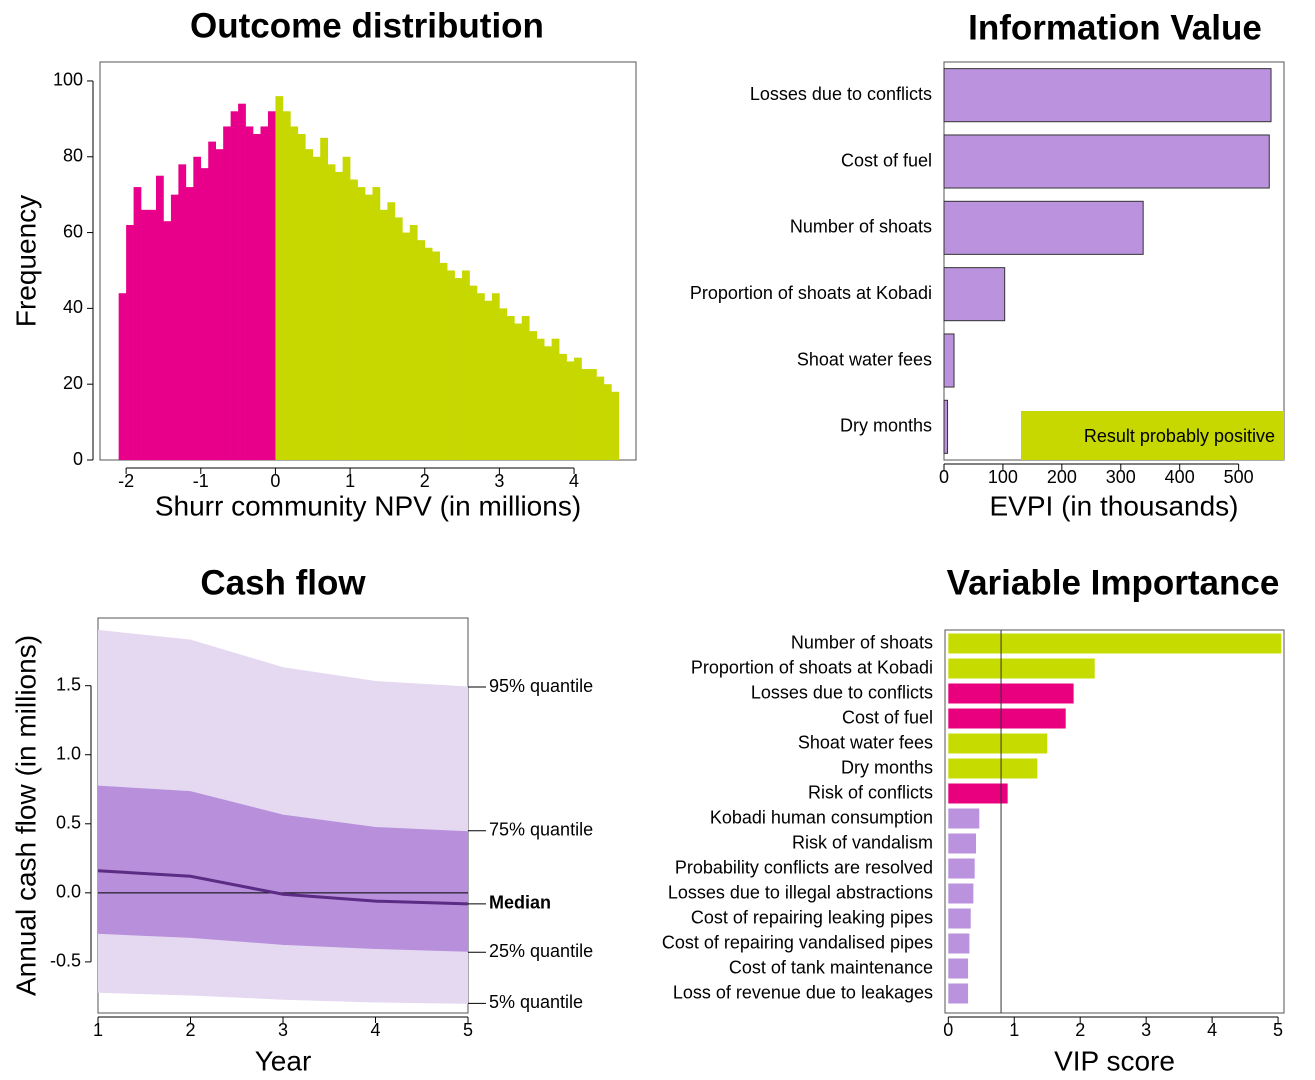 The height and width of the screenshot is (1080, 1315). I want to click on y-tick-label: 1.0, so click(68, 753).